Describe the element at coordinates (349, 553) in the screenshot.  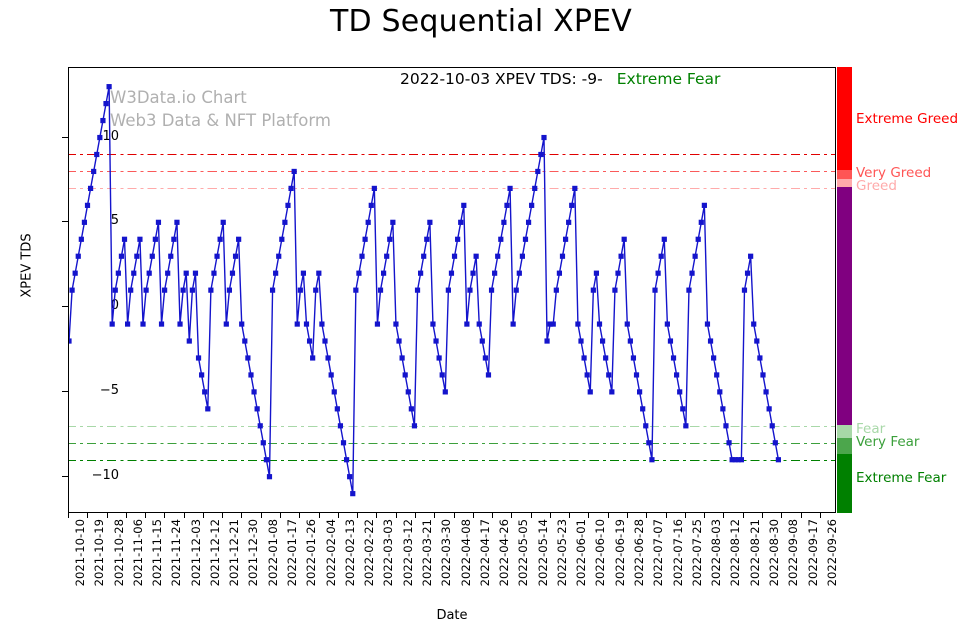
I see `x-tick-label: 2022-02-13` at that location.